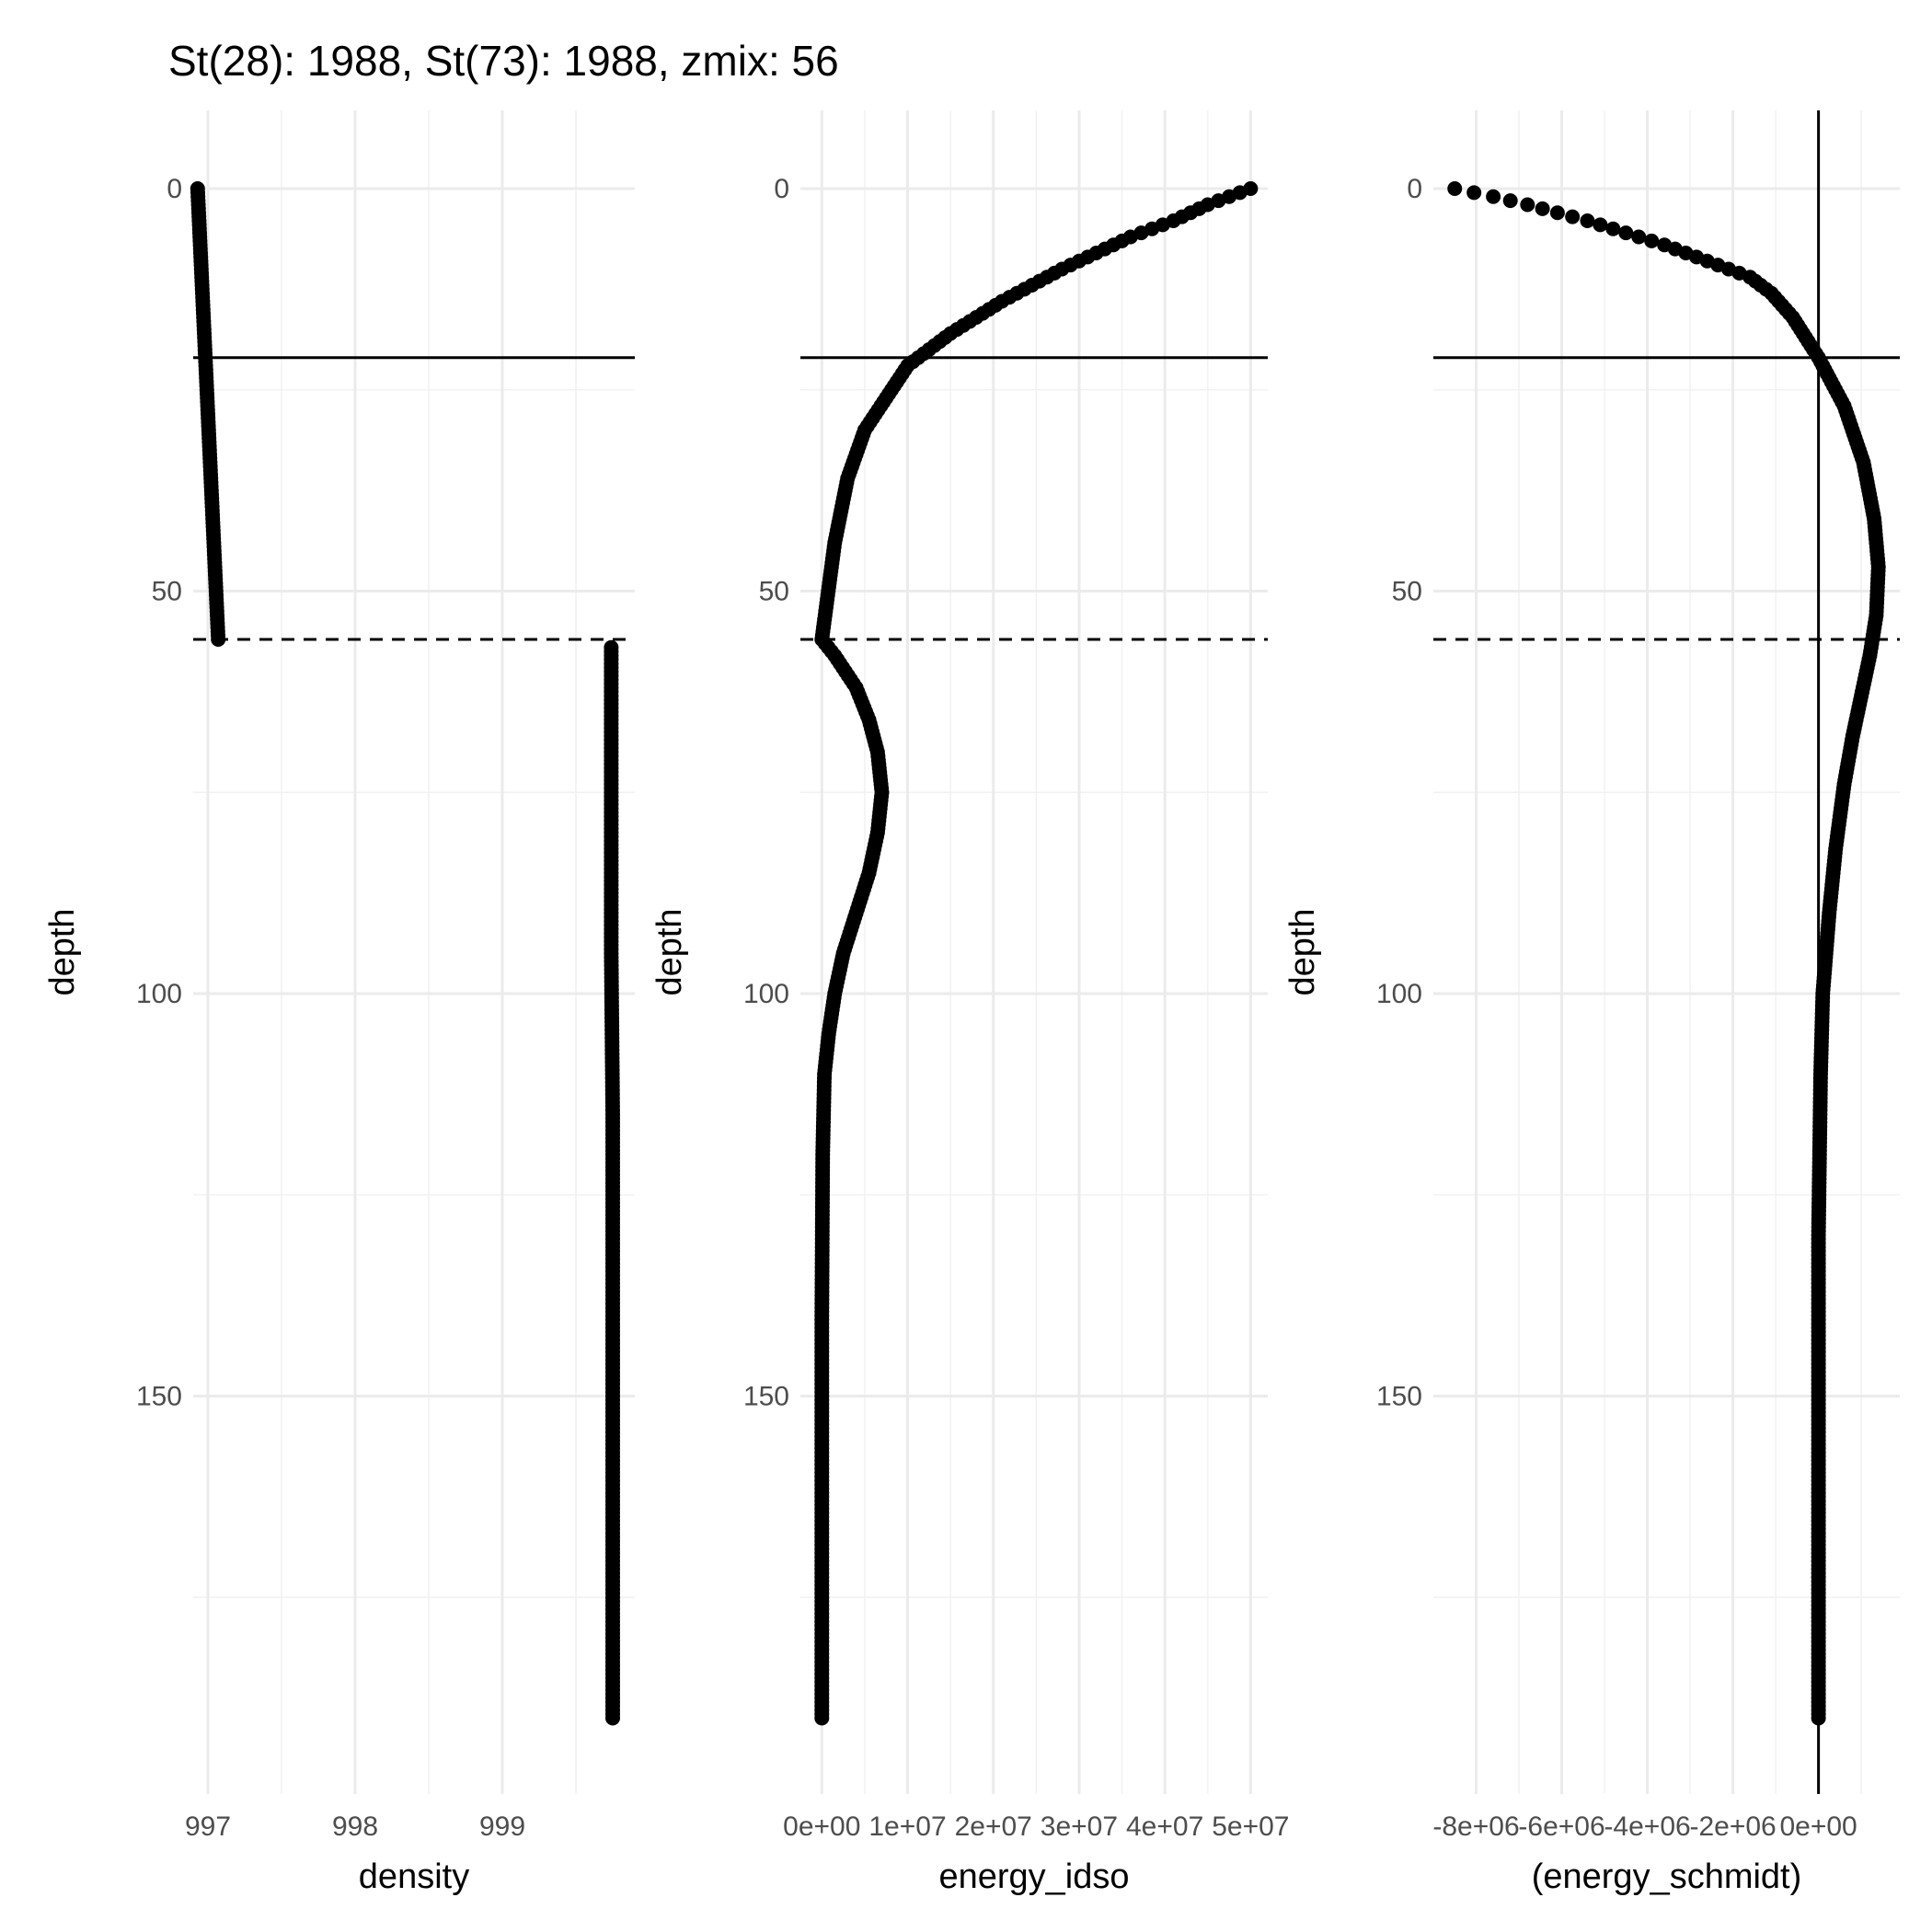 This screenshot has height=1932, width=1932. What do you see at coordinates (208, 1826) in the screenshot?
I see `x-tick-label: 997` at bounding box center [208, 1826].